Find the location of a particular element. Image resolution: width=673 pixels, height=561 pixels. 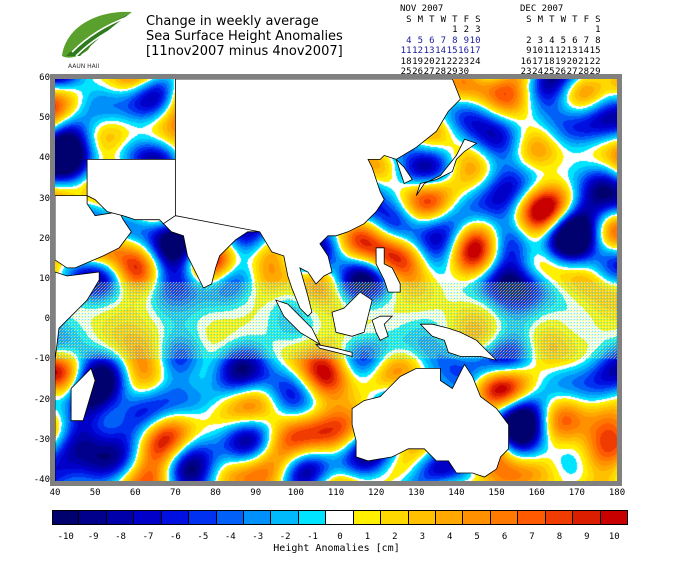

newguinea-landmass is located at coordinates (458, 342).